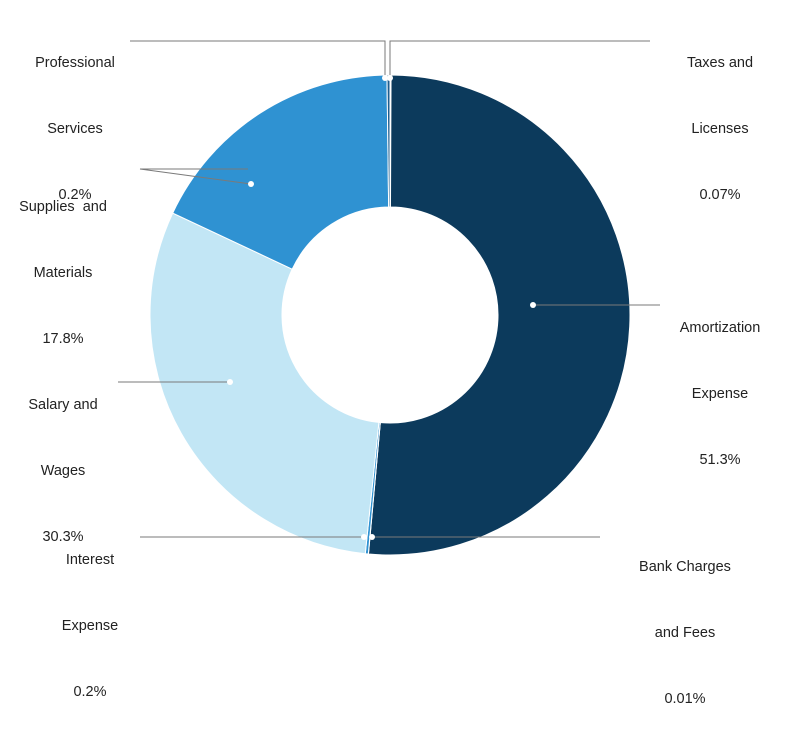  I want to click on label-amortization-value: 51.3%, so click(720, 460).